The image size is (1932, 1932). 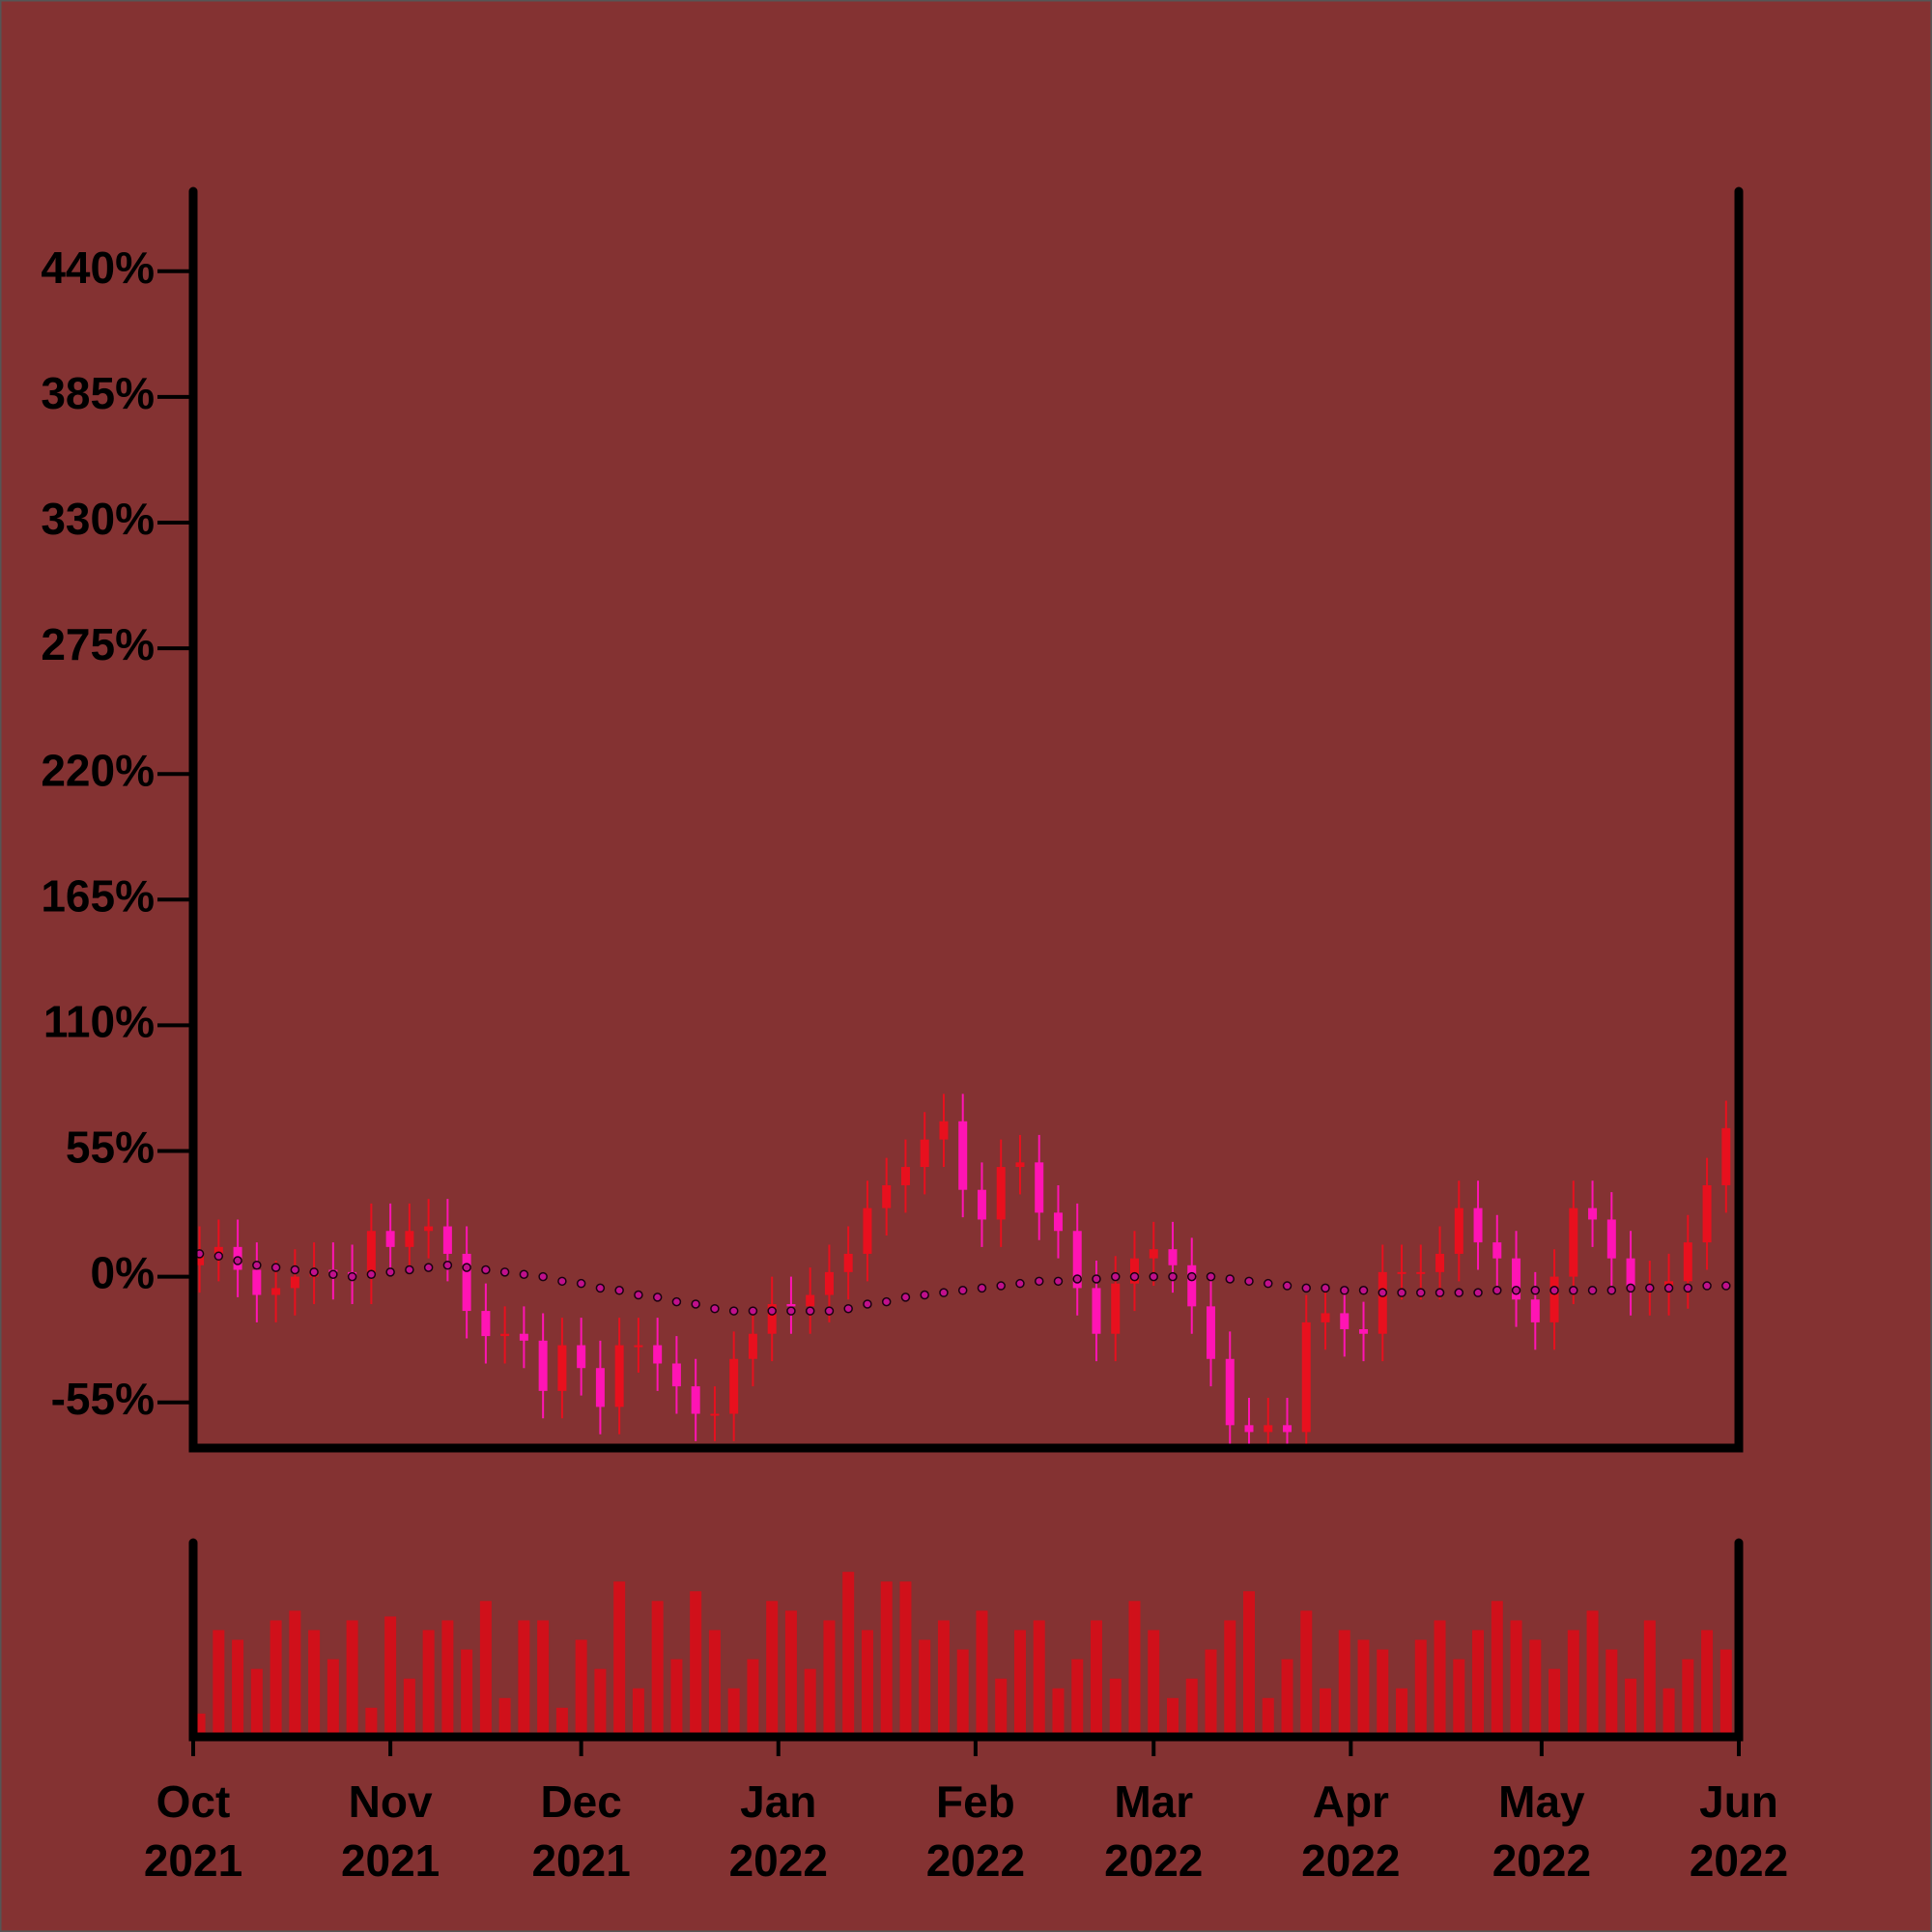 What do you see at coordinates (98, 644) in the screenshot?
I see `y-tick-label: 275%` at bounding box center [98, 644].